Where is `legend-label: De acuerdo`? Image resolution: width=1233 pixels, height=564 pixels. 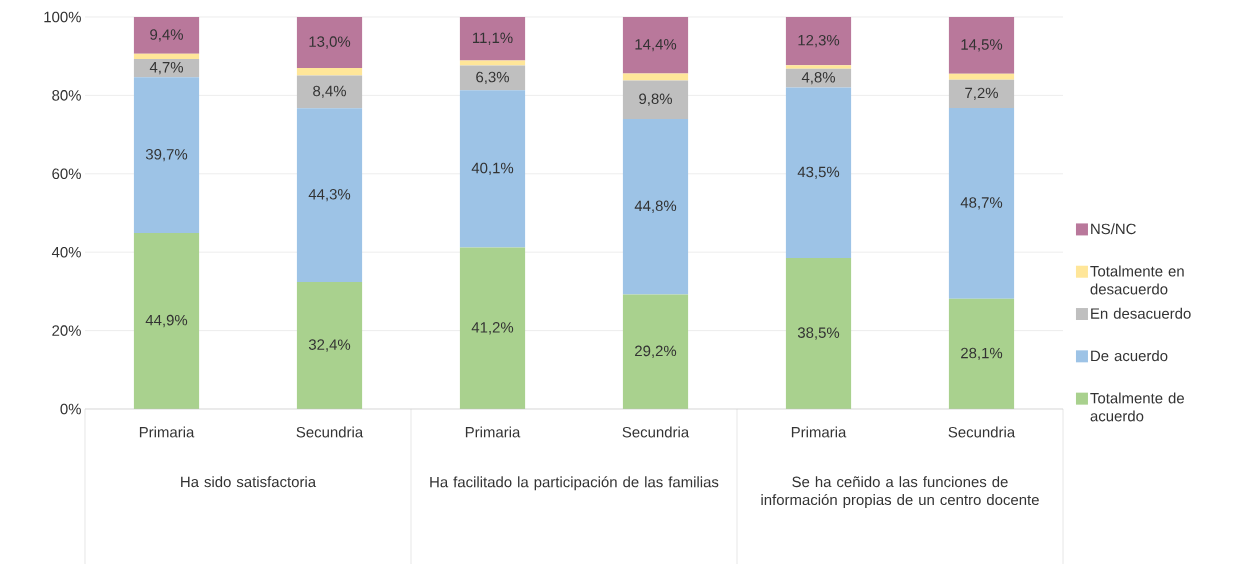 legend-label: De acuerdo is located at coordinates (1129, 356).